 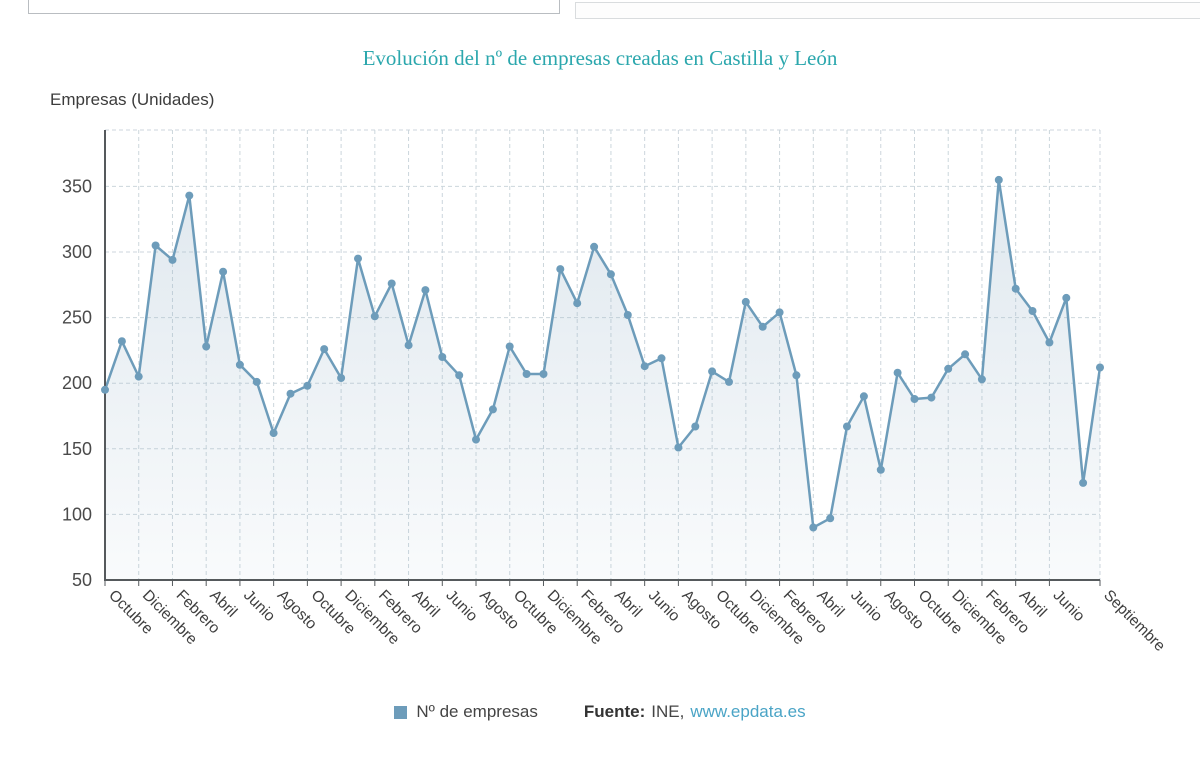 What do you see at coordinates (77, 383) in the screenshot?
I see `svg-text: 200` at bounding box center [77, 383].